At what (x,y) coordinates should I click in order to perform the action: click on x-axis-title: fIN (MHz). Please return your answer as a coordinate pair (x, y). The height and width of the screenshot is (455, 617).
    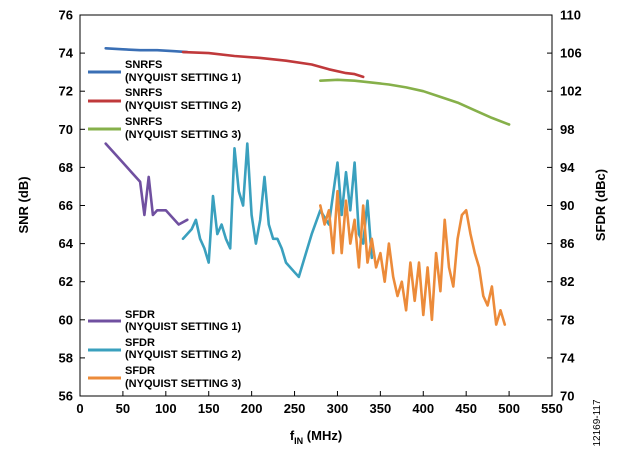
    Looking at the image, I should click on (316, 437).